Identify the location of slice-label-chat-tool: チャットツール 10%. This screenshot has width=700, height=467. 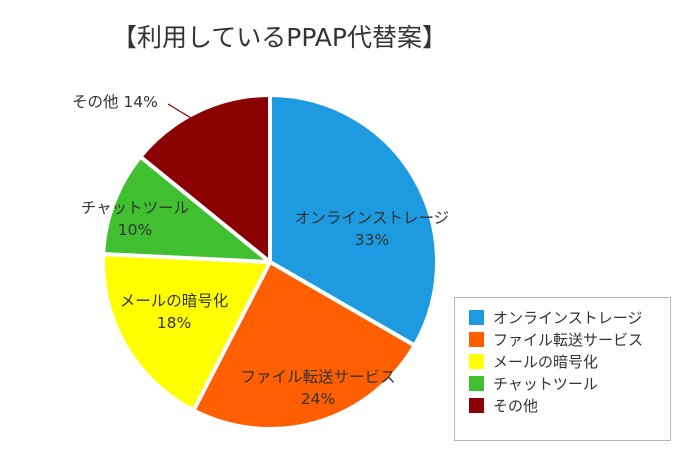
(135, 219).